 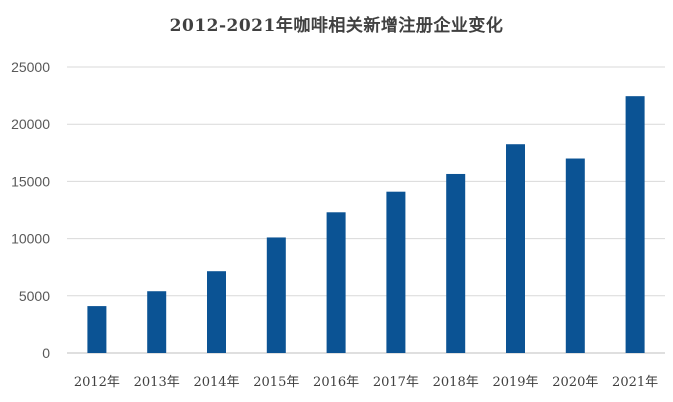 I want to click on y-tick-label: 20000, so click(x=30, y=124).